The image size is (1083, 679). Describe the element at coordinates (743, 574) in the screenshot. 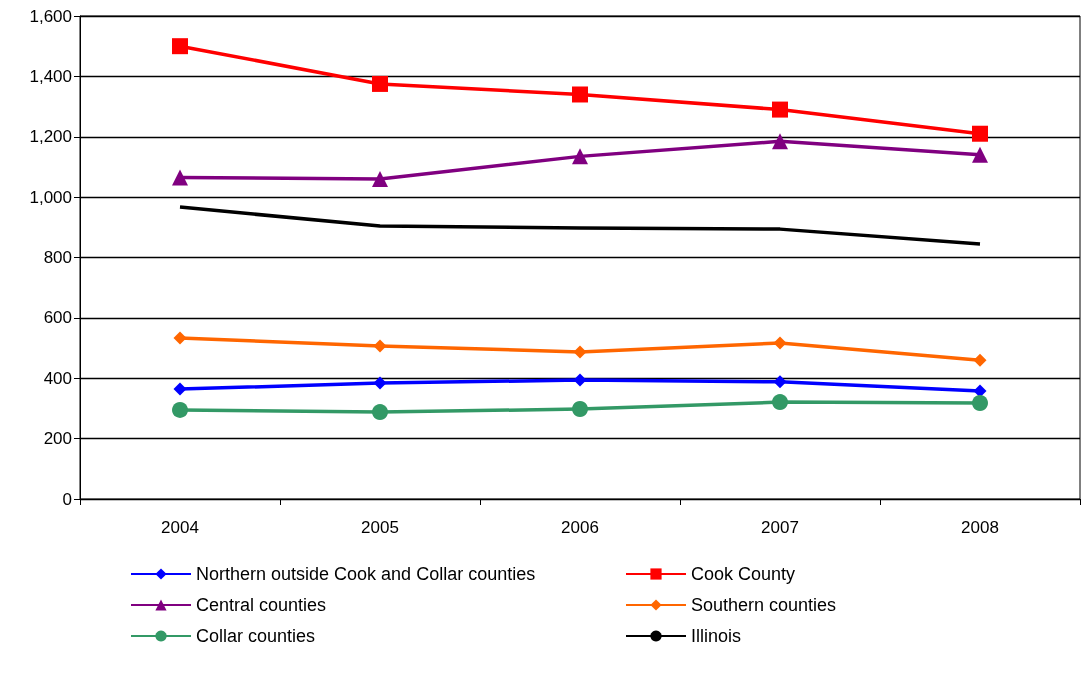

I see `legend-label: Cook County` at that location.